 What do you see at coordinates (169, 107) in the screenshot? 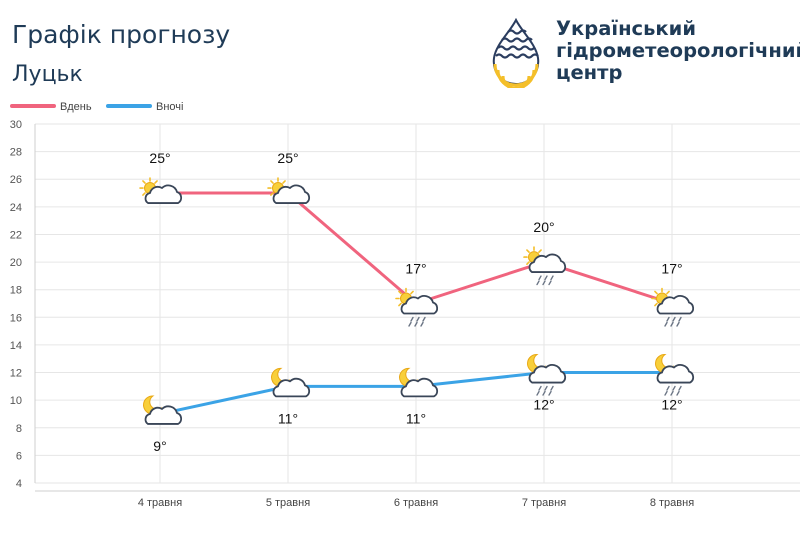
I see `legend-label: Вночі` at bounding box center [169, 107].